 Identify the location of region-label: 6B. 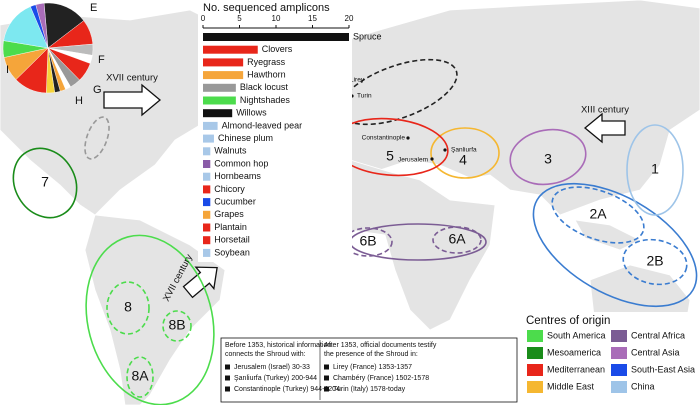
(367, 241).